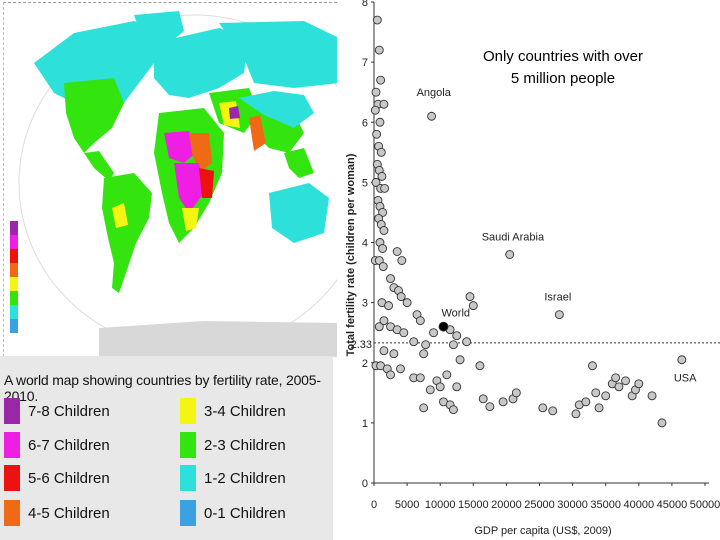 The height and width of the screenshot is (540, 720). What do you see at coordinates (245, 513) in the screenshot?
I see `legend-label: 0-1 Children` at bounding box center [245, 513].